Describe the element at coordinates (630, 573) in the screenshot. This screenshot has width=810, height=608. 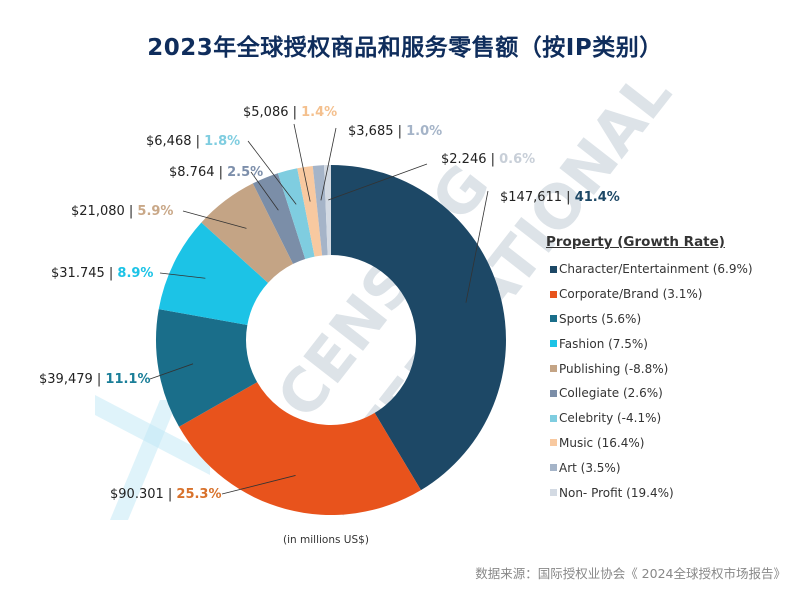
I see `source-note: 数据来源：国际授权业协会《 2024全球授权市场报告》` at that location.